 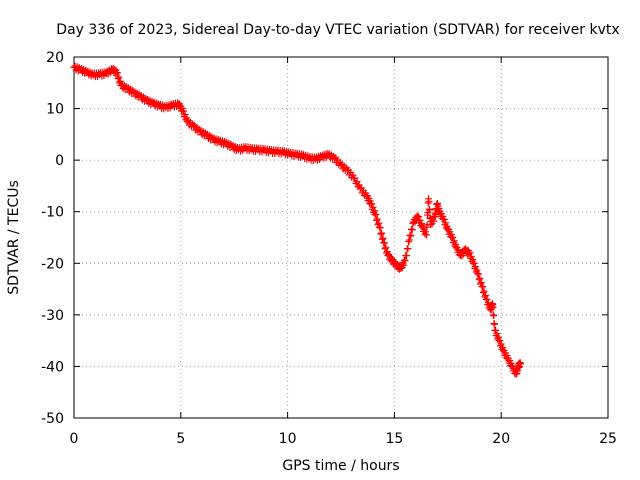 I want to click on x-tick-label: 0, so click(x=74, y=439).